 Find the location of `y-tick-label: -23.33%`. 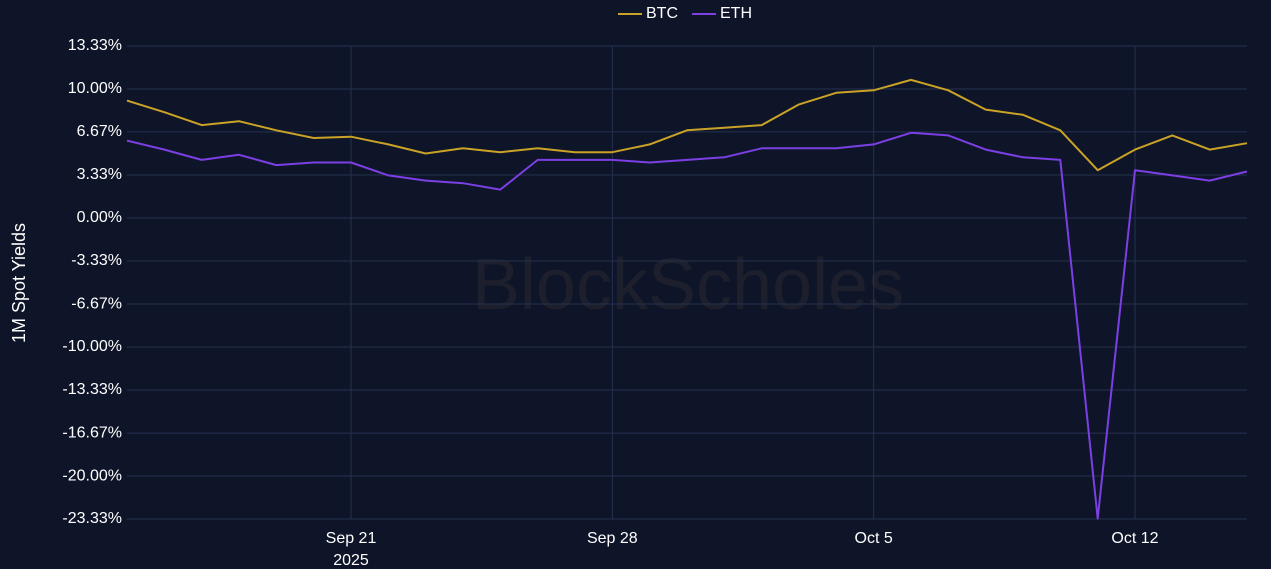

y-tick-label: -23.33% is located at coordinates (92, 518).